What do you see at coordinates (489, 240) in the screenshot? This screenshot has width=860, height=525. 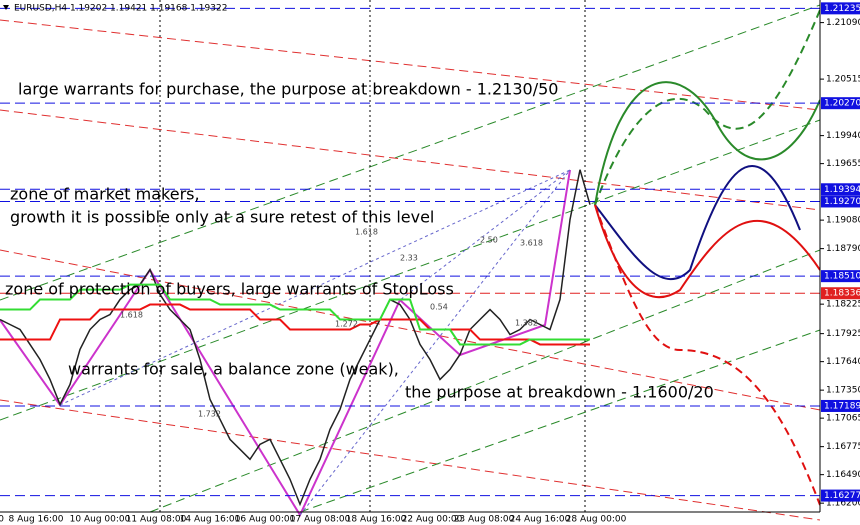 I see `fib-label: 2.50` at bounding box center [489, 240].